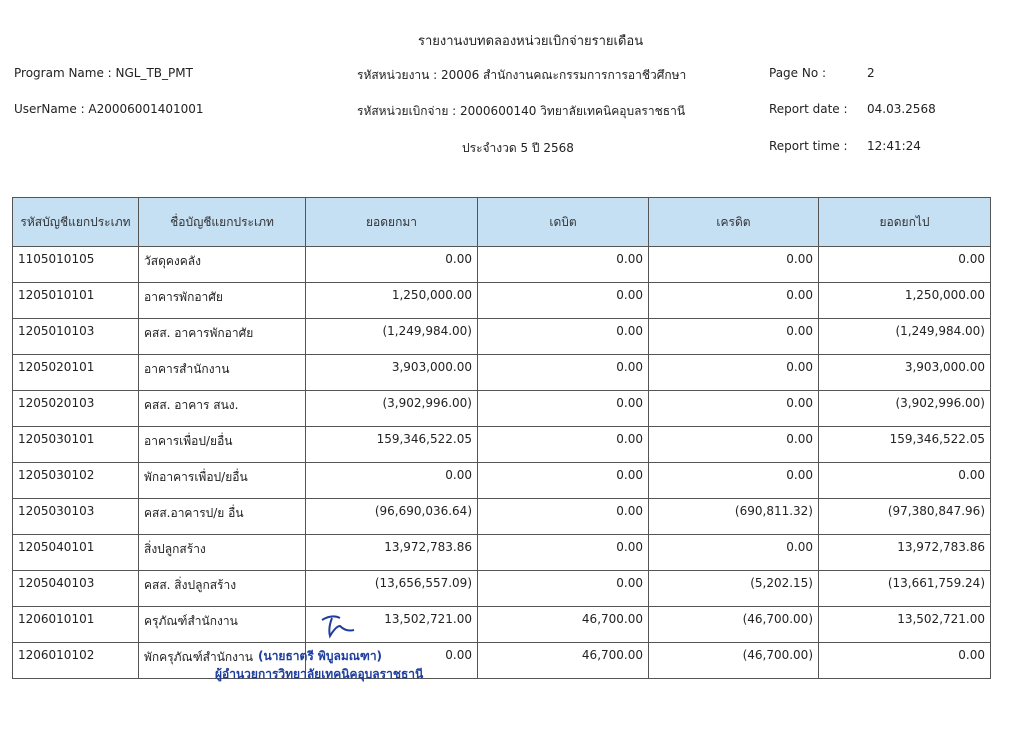 The image size is (1024, 743). I want to click on table-row: 1105010105 วัสดุคงคลัง 0.00 0.00 0.00 0.00, so click(501, 264).